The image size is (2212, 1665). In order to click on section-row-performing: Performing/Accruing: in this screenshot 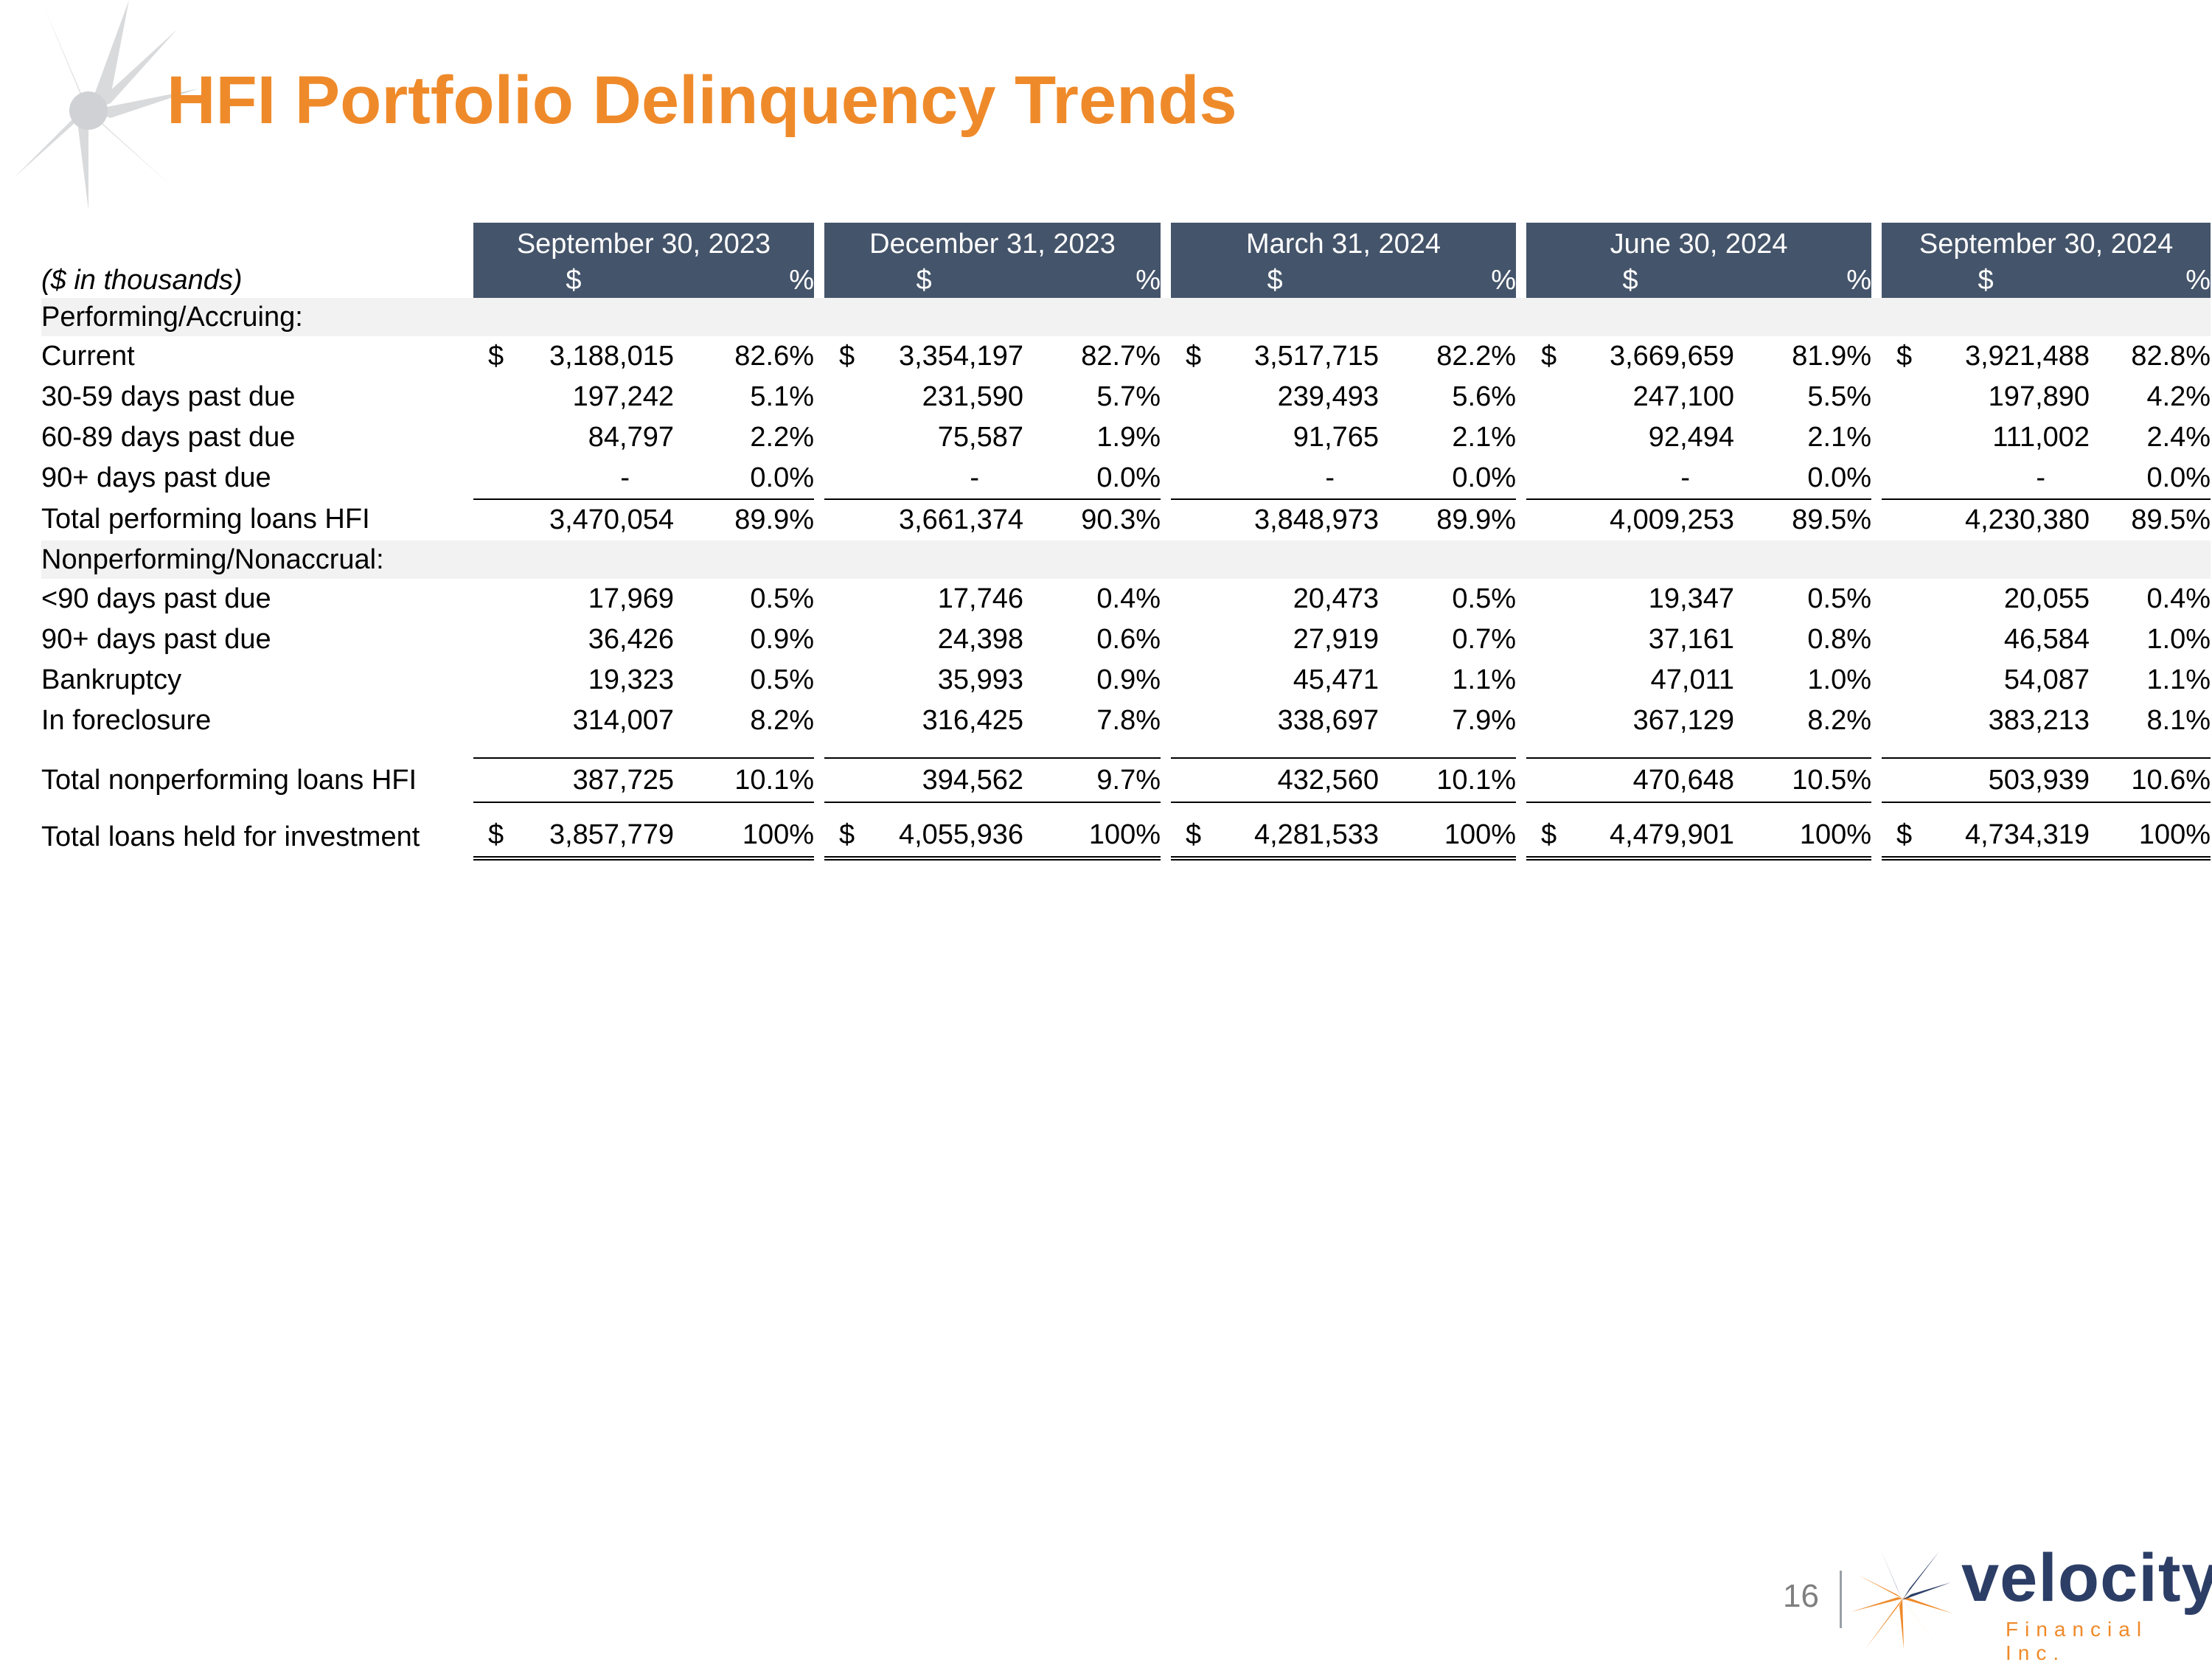, I will do `click(1126, 317)`.